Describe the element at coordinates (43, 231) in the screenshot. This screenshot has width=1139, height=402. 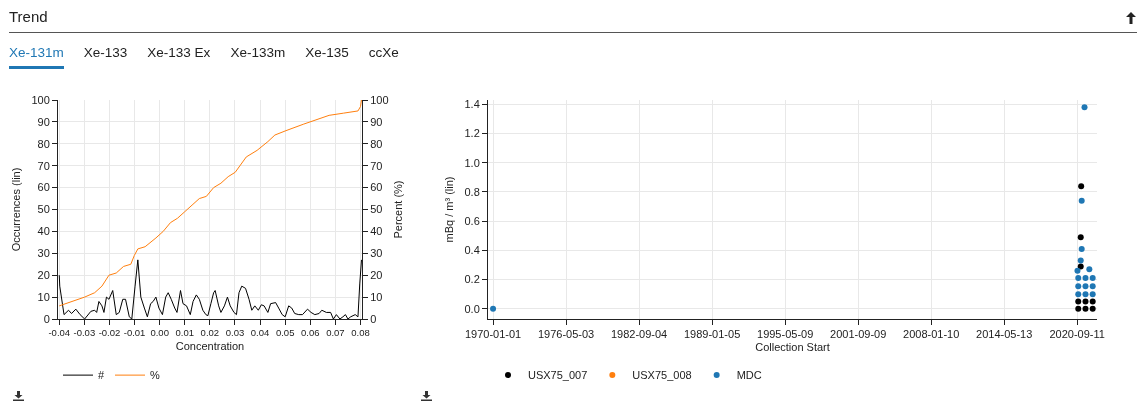
I see `y-tick-label: 40` at that location.